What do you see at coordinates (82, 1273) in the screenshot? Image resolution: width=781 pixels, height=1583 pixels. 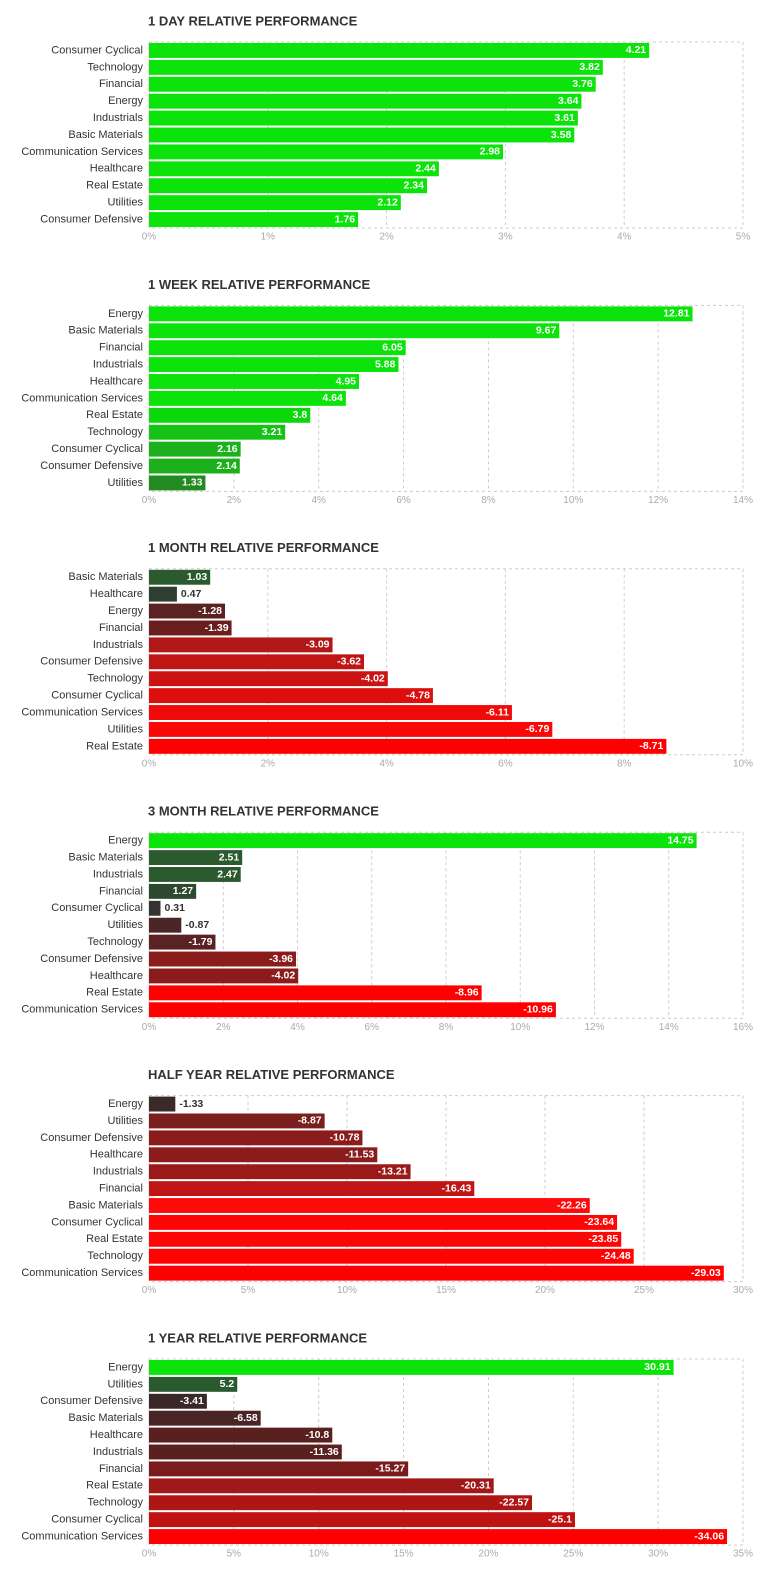 I see `category-label: Communication Services` at bounding box center [82, 1273].